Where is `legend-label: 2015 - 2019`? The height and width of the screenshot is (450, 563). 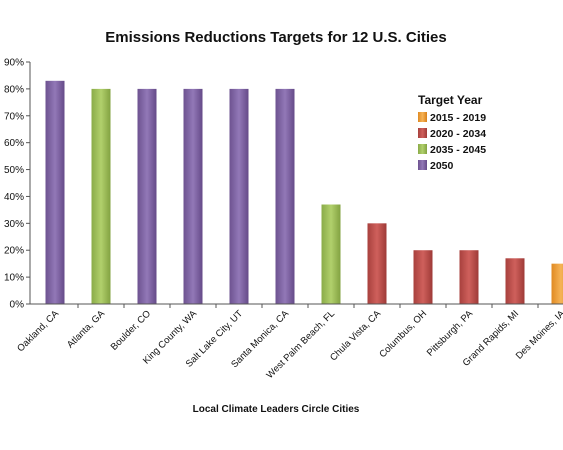
legend-label: 2015 - 2019 is located at coordinates (458, 118).